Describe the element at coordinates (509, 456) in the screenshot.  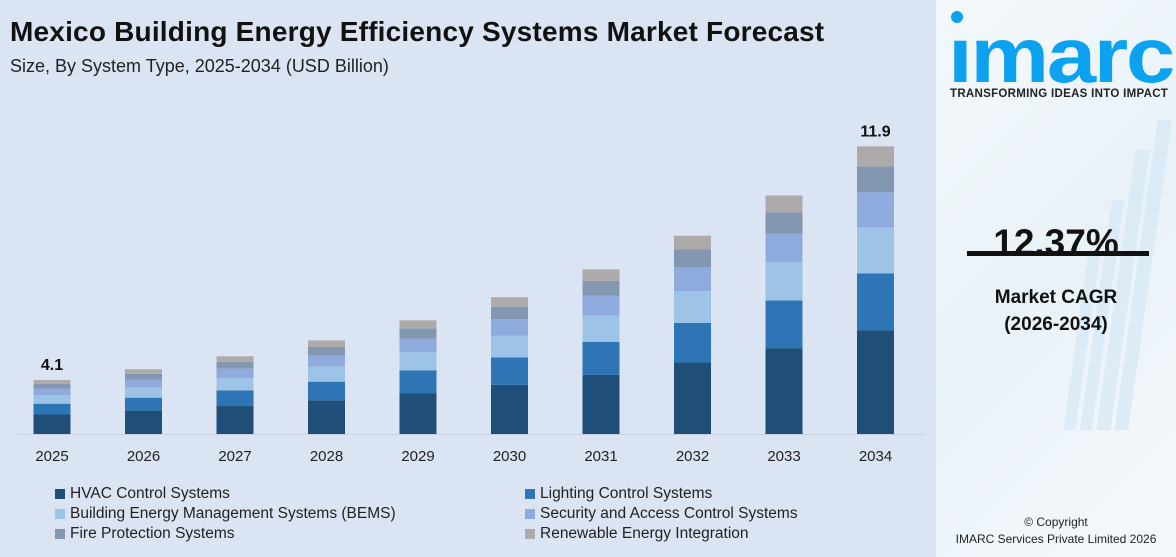
I see `x-tick-label: 2030` at that location.